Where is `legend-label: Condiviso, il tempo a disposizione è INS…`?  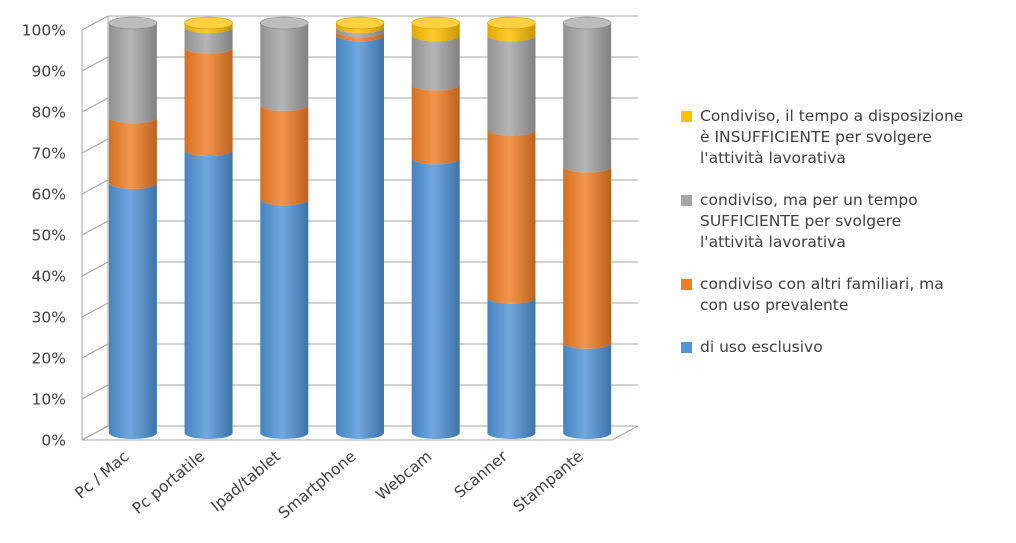 legend-label: Condiviso, il tempo a disposizione è INS… is located at coordinates (832, 137).